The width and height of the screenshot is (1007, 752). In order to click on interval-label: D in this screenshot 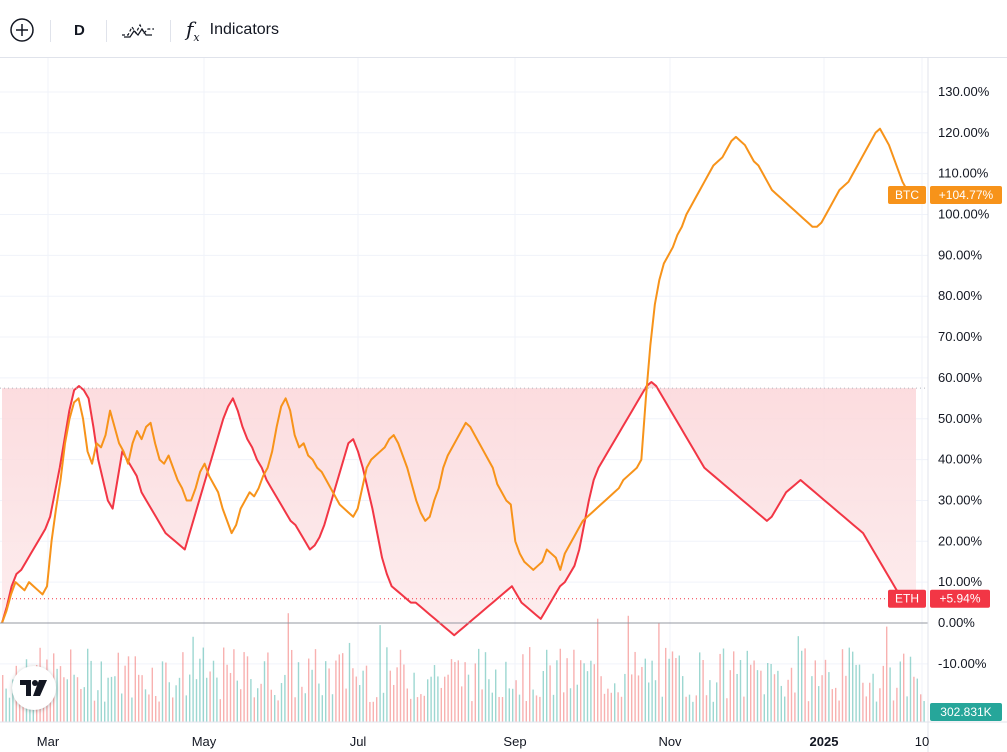, I will do `click(79, 30)`.